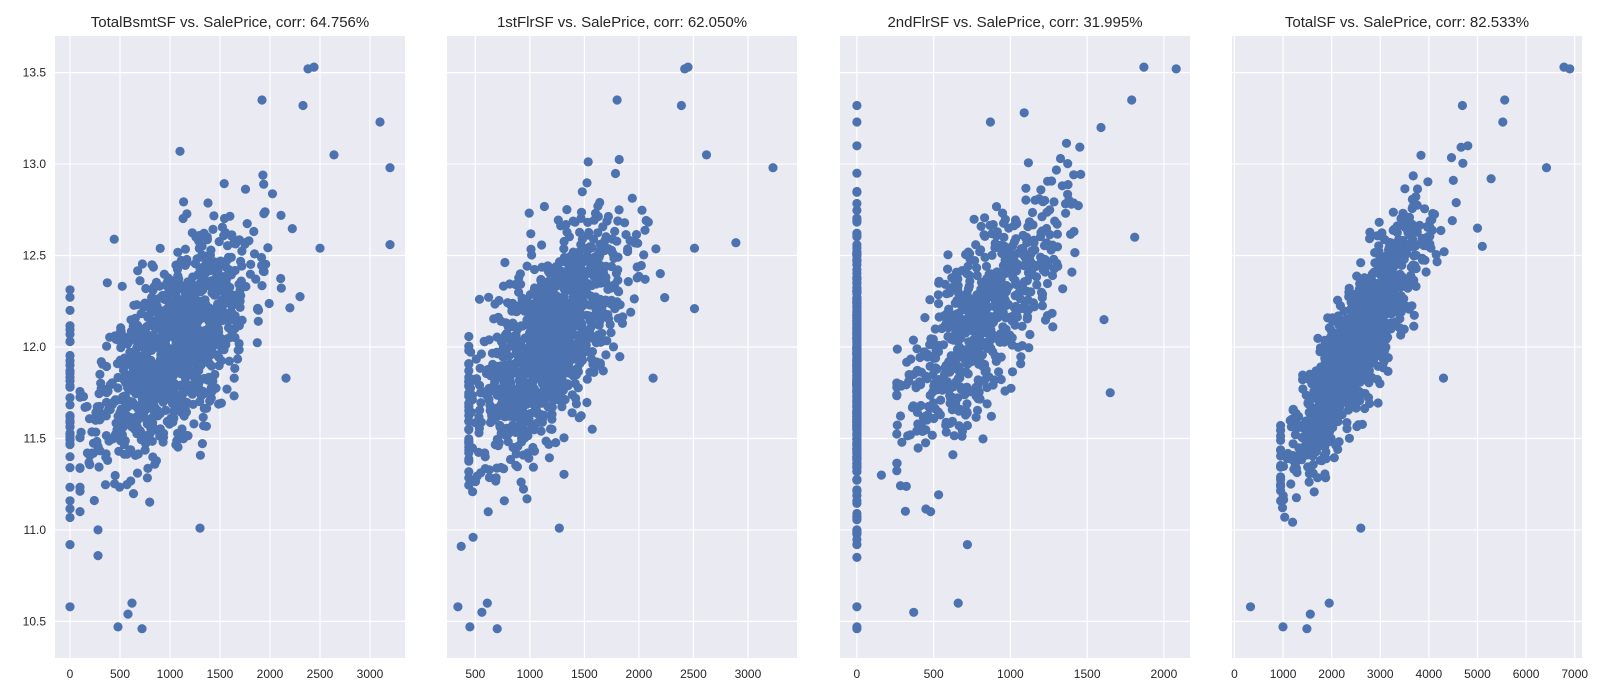  What do you see at coordinates (622, 22) in the screenshot?
I see `panel-1stflrsf-title: 1stFlrSF vs. SalePrice, corr: 62.050%` at bounding box center [622, 22].